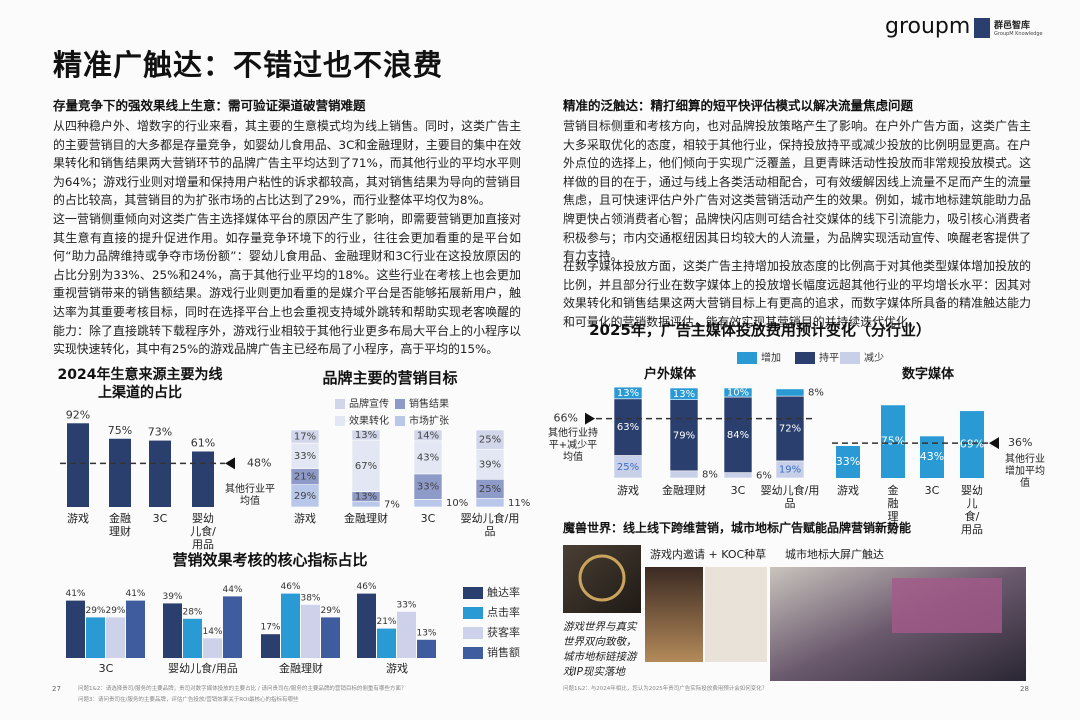 The width and height of the screenshot is (1080, 720). Describe the element at coordinates (270, 560) in the screenshot. I see `chart-title: 营销效果考核的核心指标占比` at that location.